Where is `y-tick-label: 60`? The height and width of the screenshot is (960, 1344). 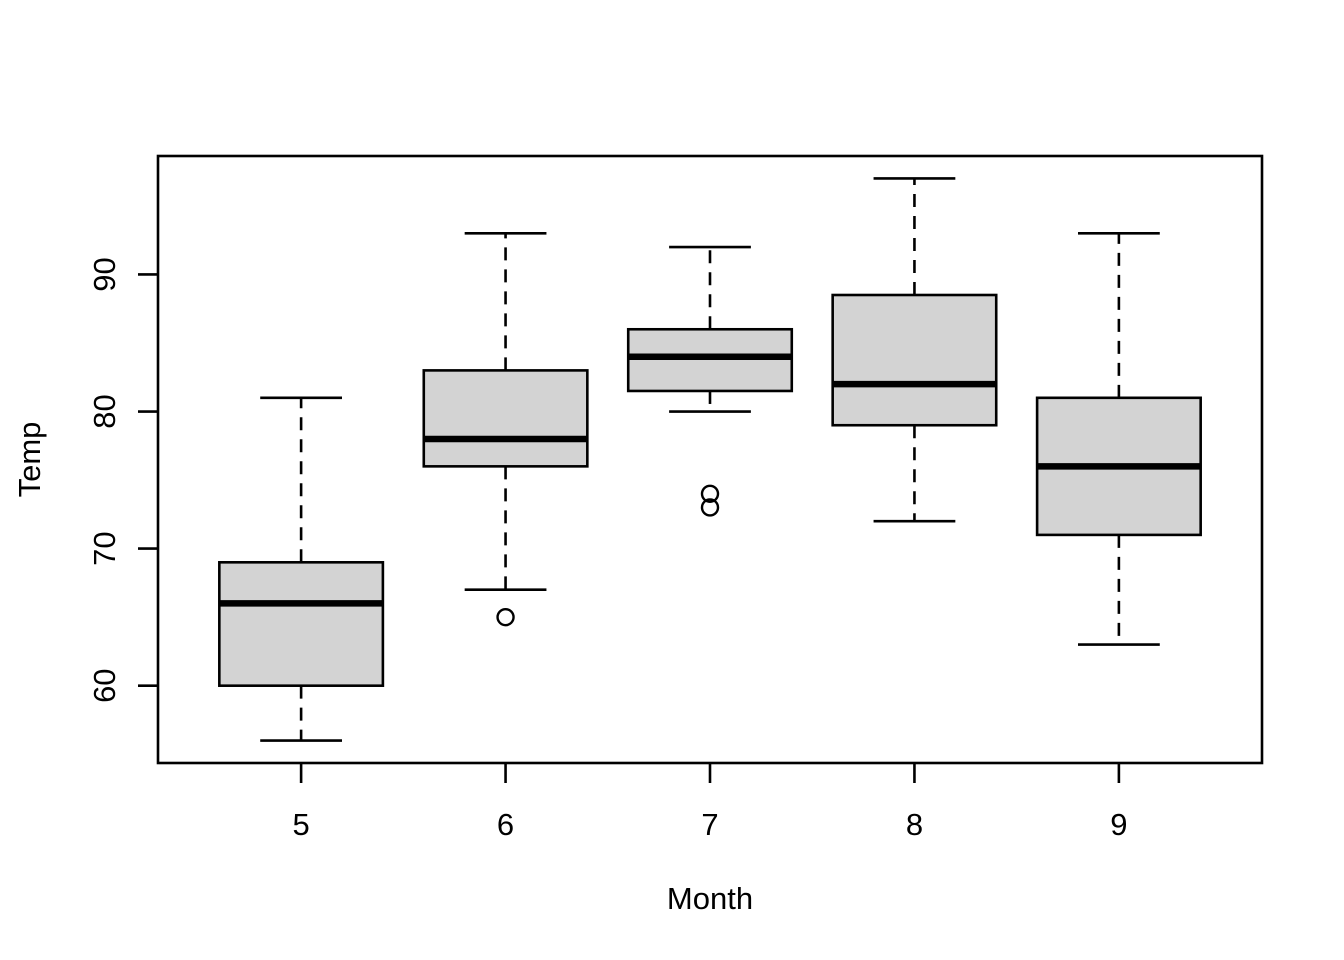
y-tick-label: 60 is located at coordinates (104, 685).